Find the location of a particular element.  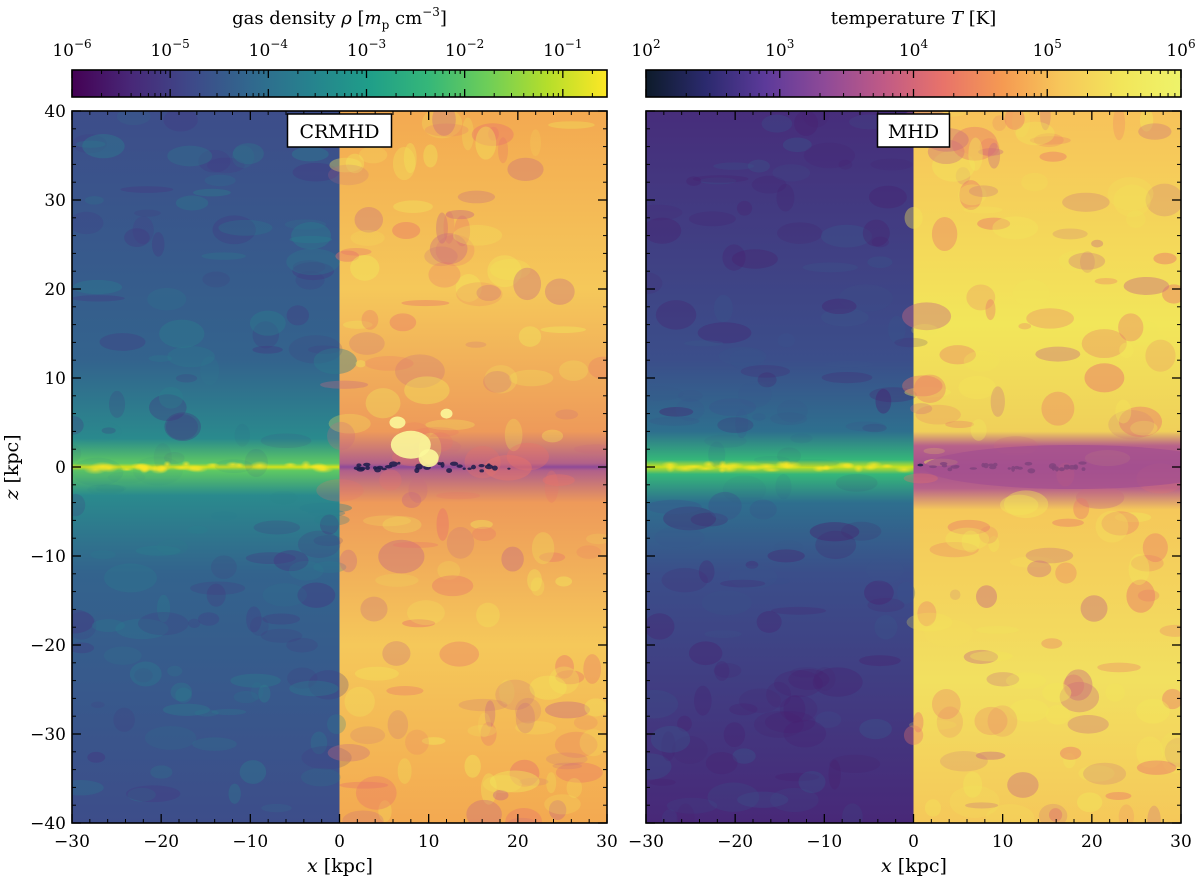

x-tick-label: 20 is located at coordinates (1092, 842).